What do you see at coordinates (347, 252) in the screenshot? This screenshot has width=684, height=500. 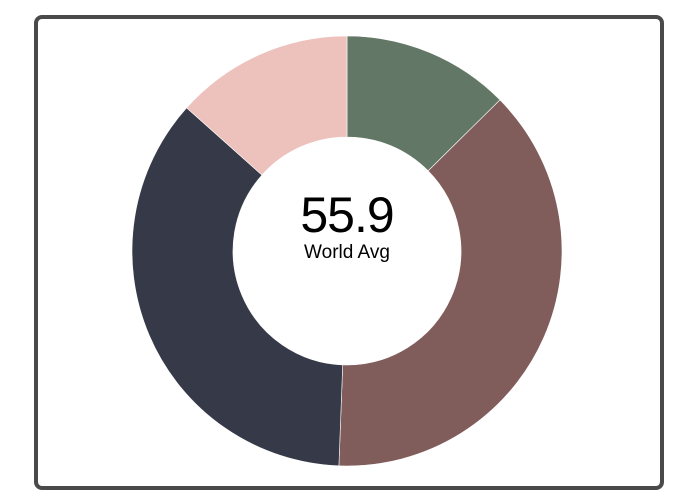 I see `world-average-caption: World Avg` at bounding box center [347, 252].